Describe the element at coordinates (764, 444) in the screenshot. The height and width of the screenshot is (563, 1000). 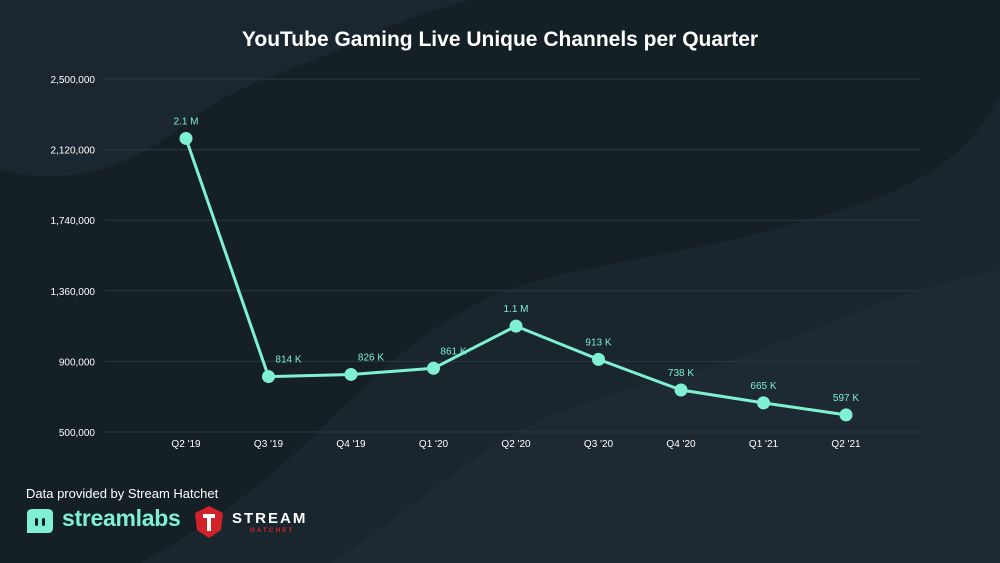
I see `x-tick-label: Q1 '21` at that location.